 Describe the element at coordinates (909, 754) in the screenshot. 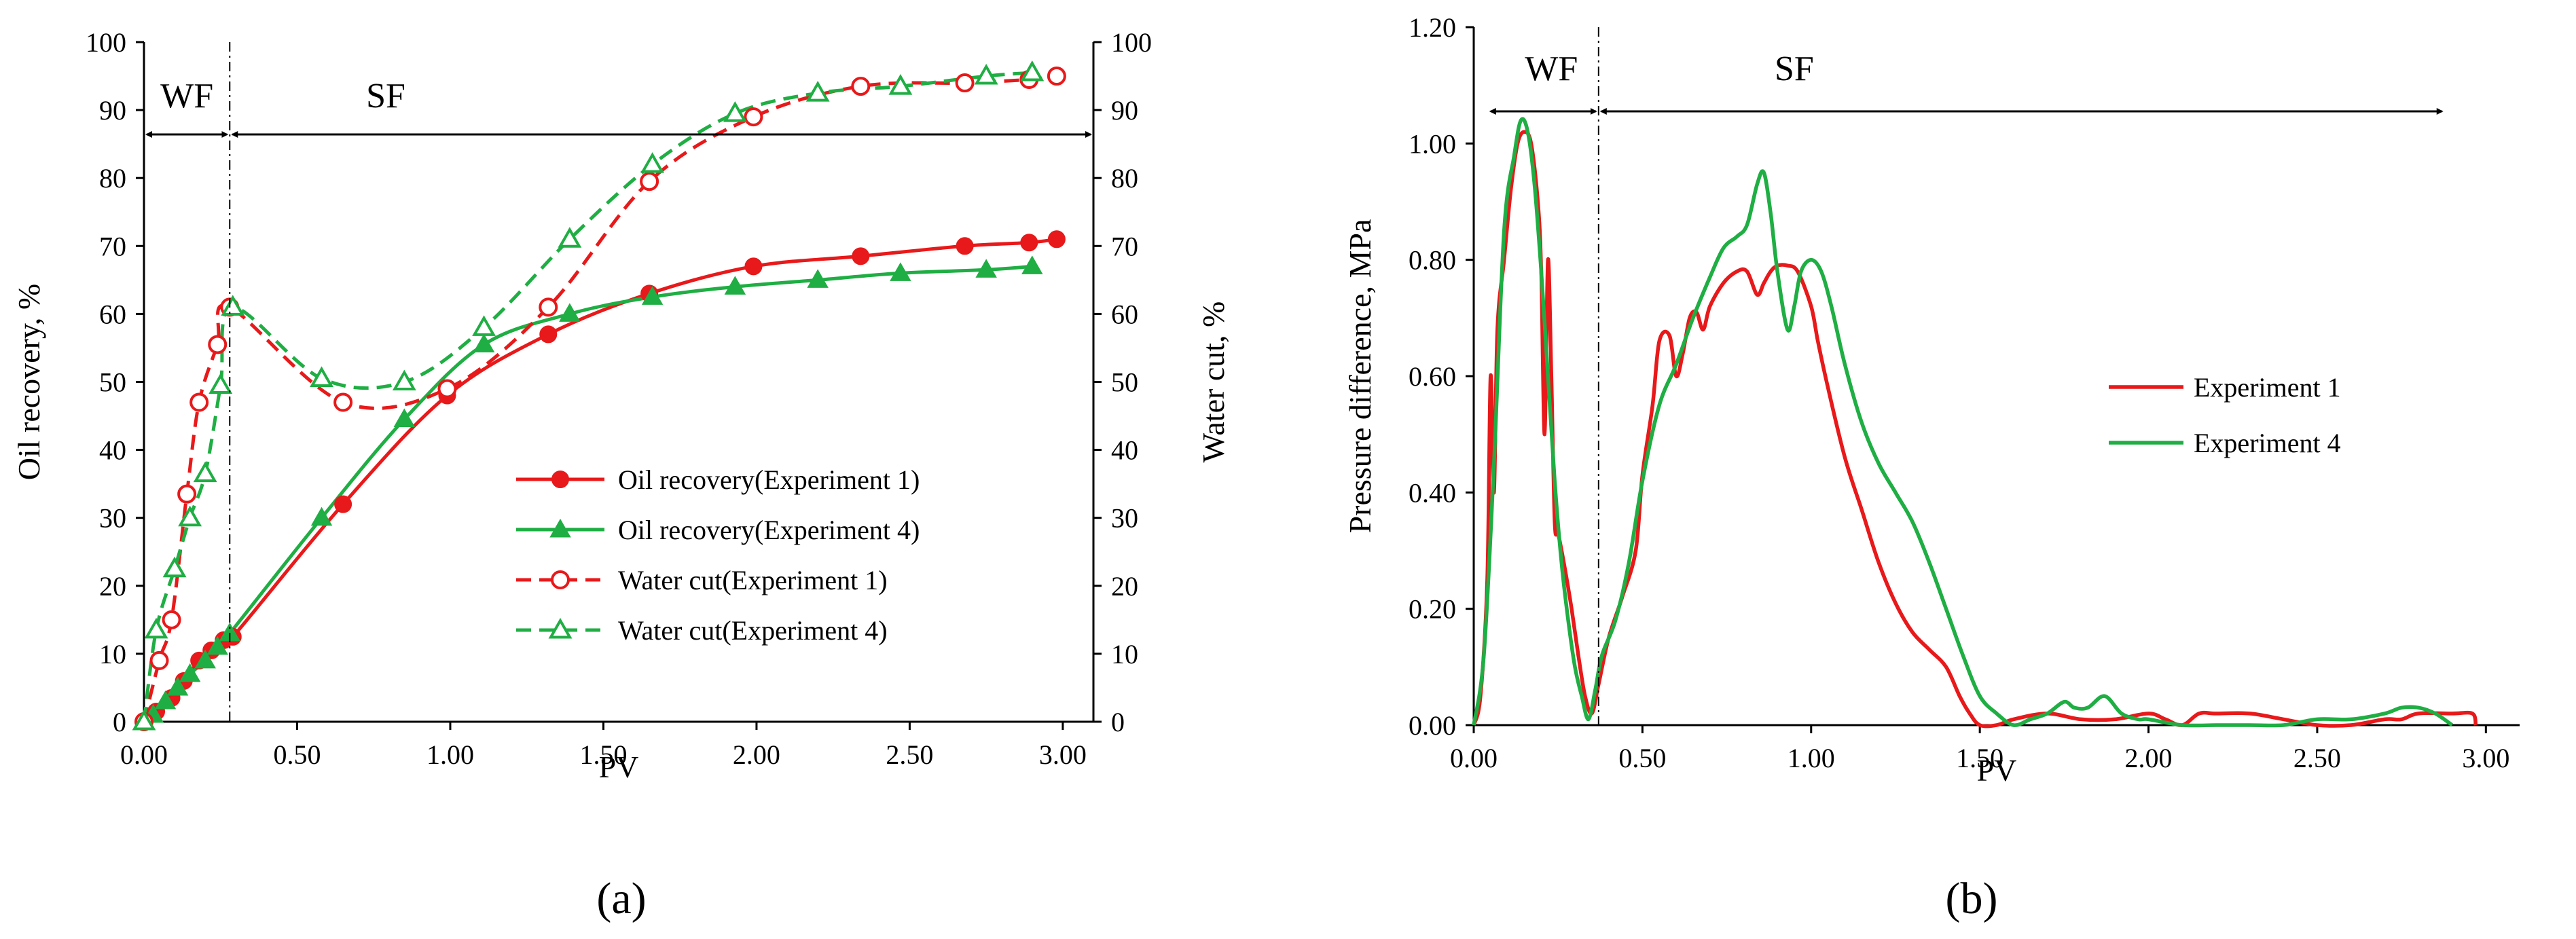

I see `x-tick-label: 2.50` at that location.